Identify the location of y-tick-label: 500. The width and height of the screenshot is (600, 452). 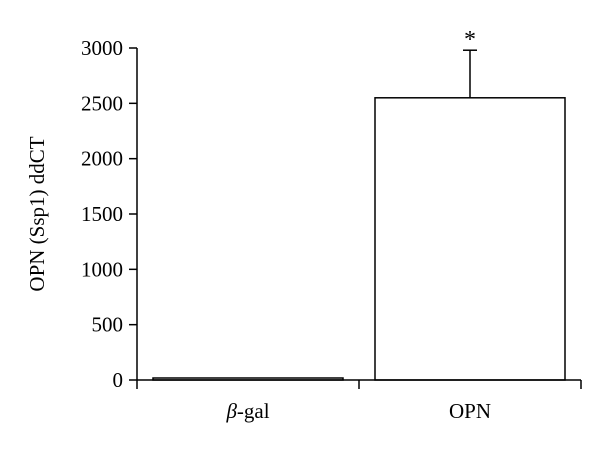
(108, 325).